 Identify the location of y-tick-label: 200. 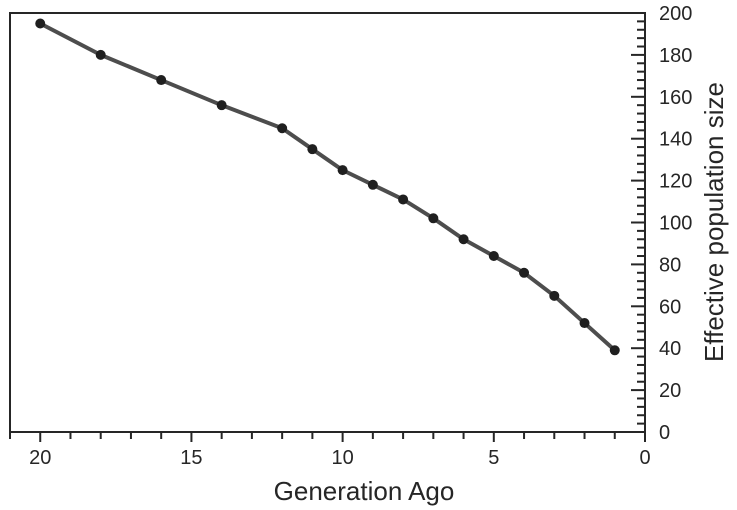
(675, 14).